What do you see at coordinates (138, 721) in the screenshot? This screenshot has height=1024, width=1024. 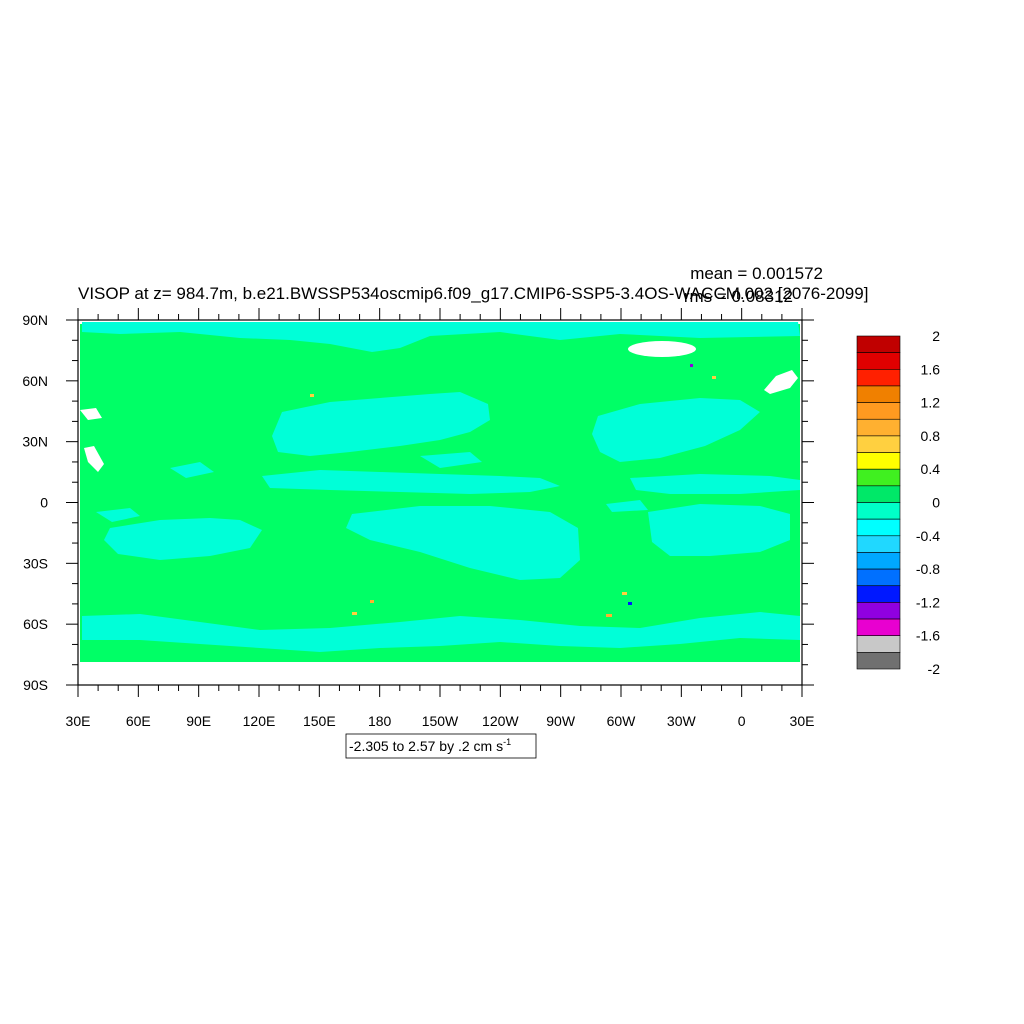 I see `x-tick-label: 60E` at bounding box center [138, 721].